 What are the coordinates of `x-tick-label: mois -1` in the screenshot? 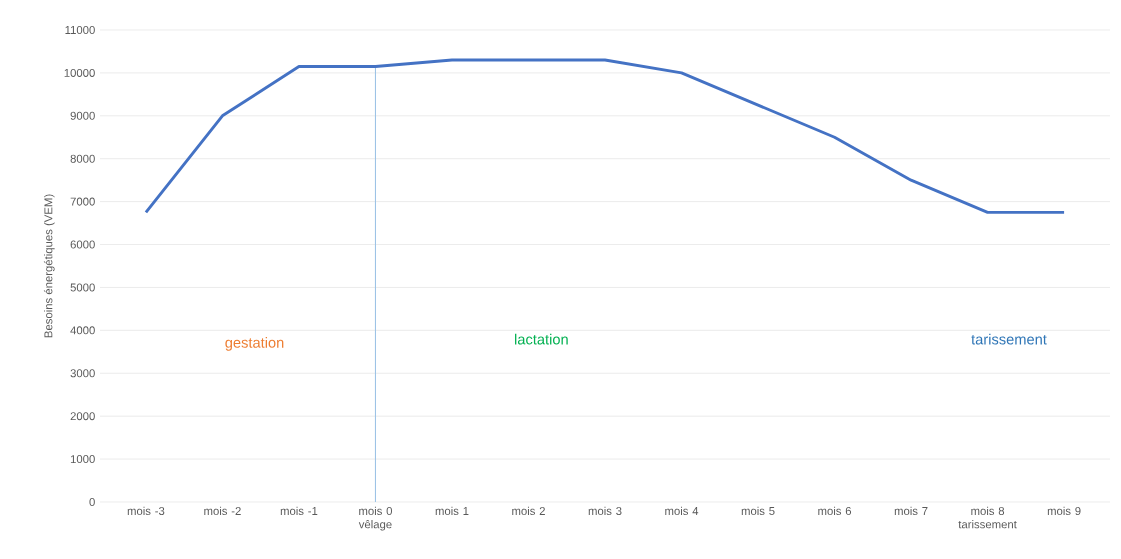 It's located at (299, 511).